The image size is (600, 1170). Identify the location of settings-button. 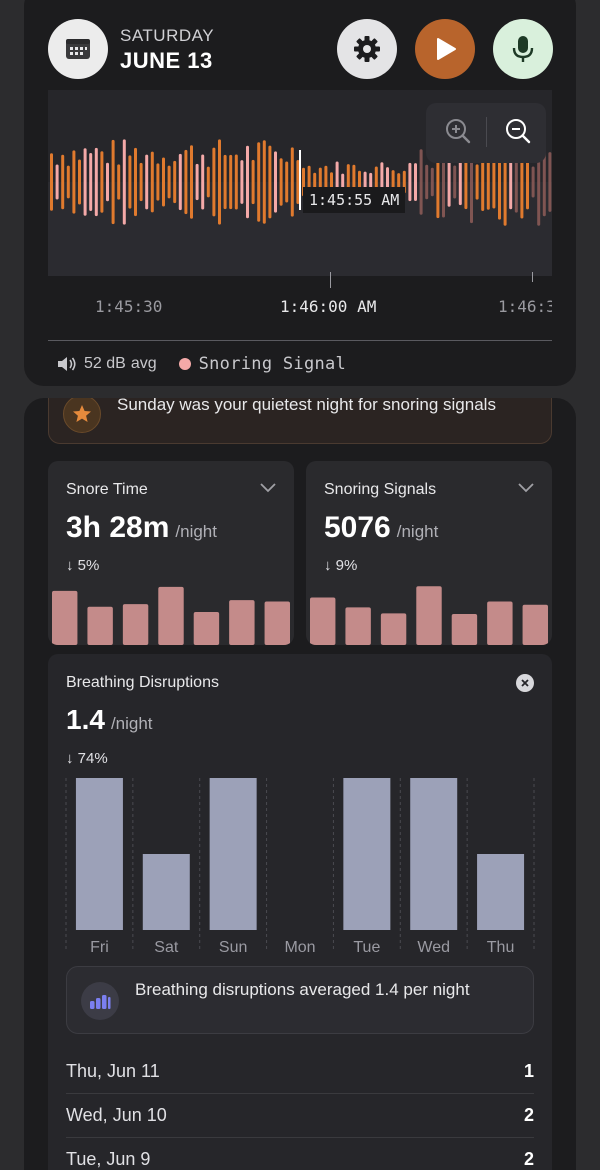
(367, 49).